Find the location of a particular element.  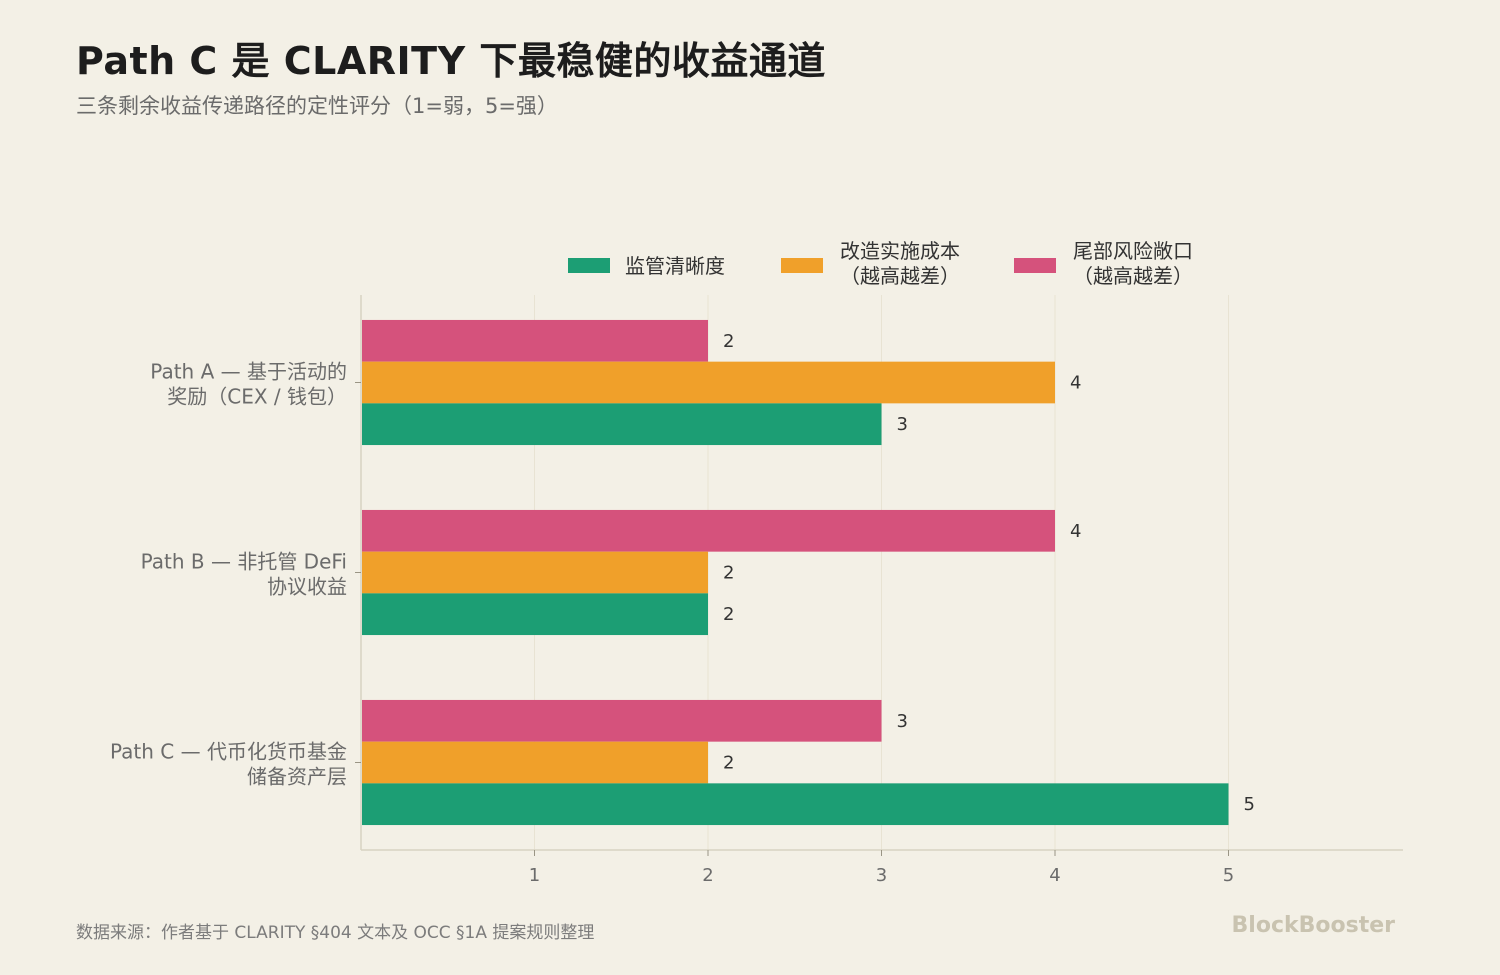

legend-label: 尾部风险敞口（越高越差） is located at coordinates (1133, 263).